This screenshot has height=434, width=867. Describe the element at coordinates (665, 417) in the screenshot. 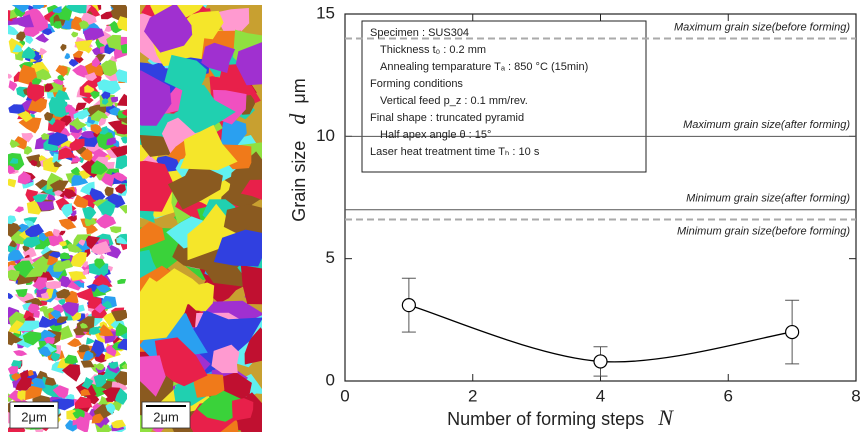

I see `x-symbol: N` at that location.